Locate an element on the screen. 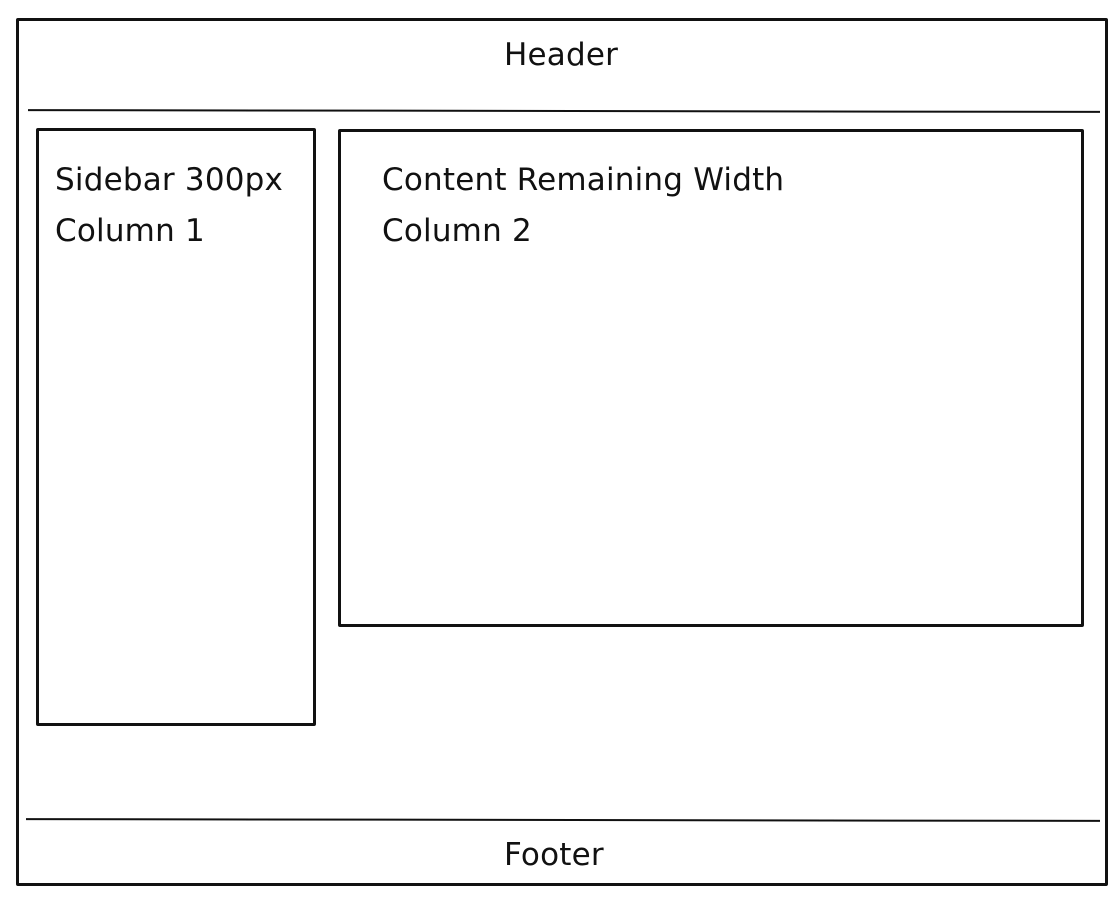 The height and width of the screenshot is (916, 1120). footer-label: Footer is located at coordinates (554, 855).